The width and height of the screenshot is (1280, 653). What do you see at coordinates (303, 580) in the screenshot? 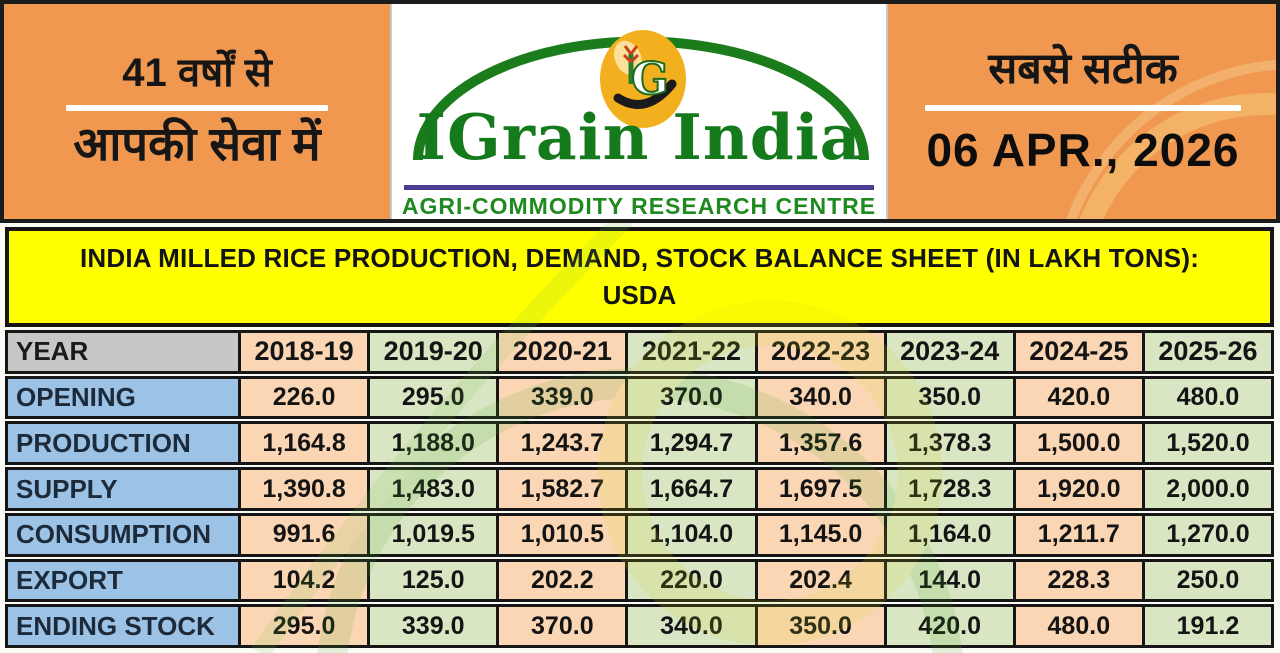
I see `data-cell: 104.2` at bounding box center [303, 580].